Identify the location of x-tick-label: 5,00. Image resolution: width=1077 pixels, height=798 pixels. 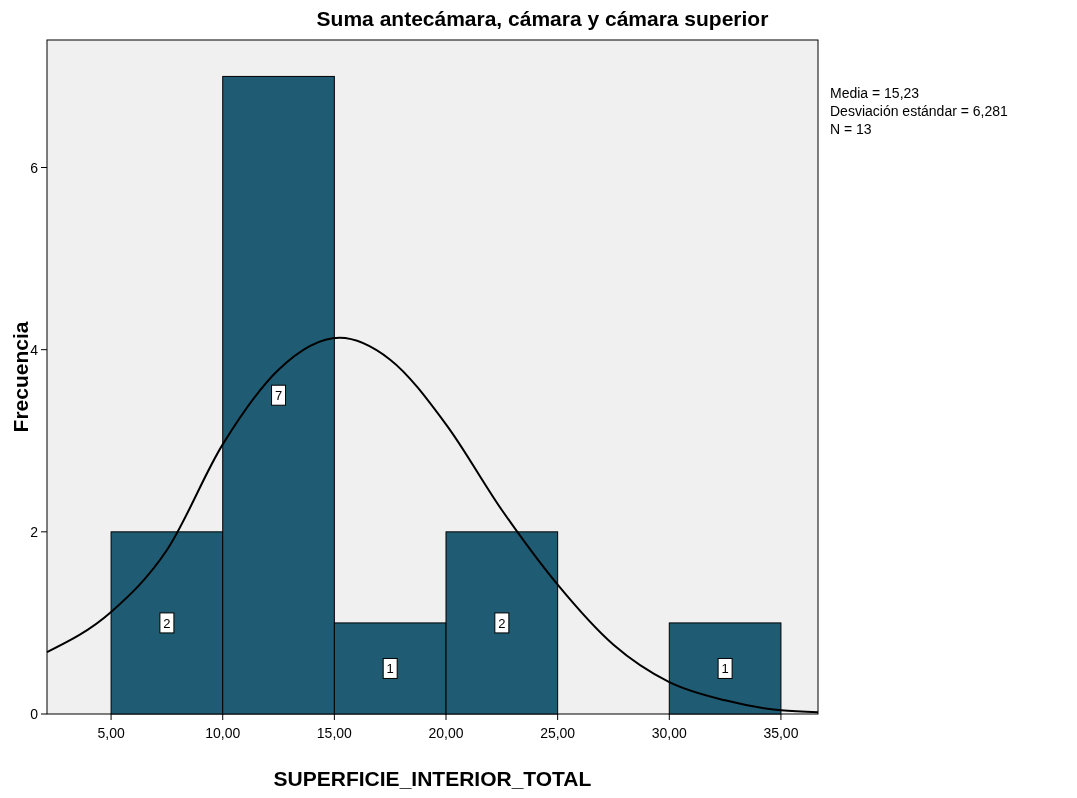
(111, 733).